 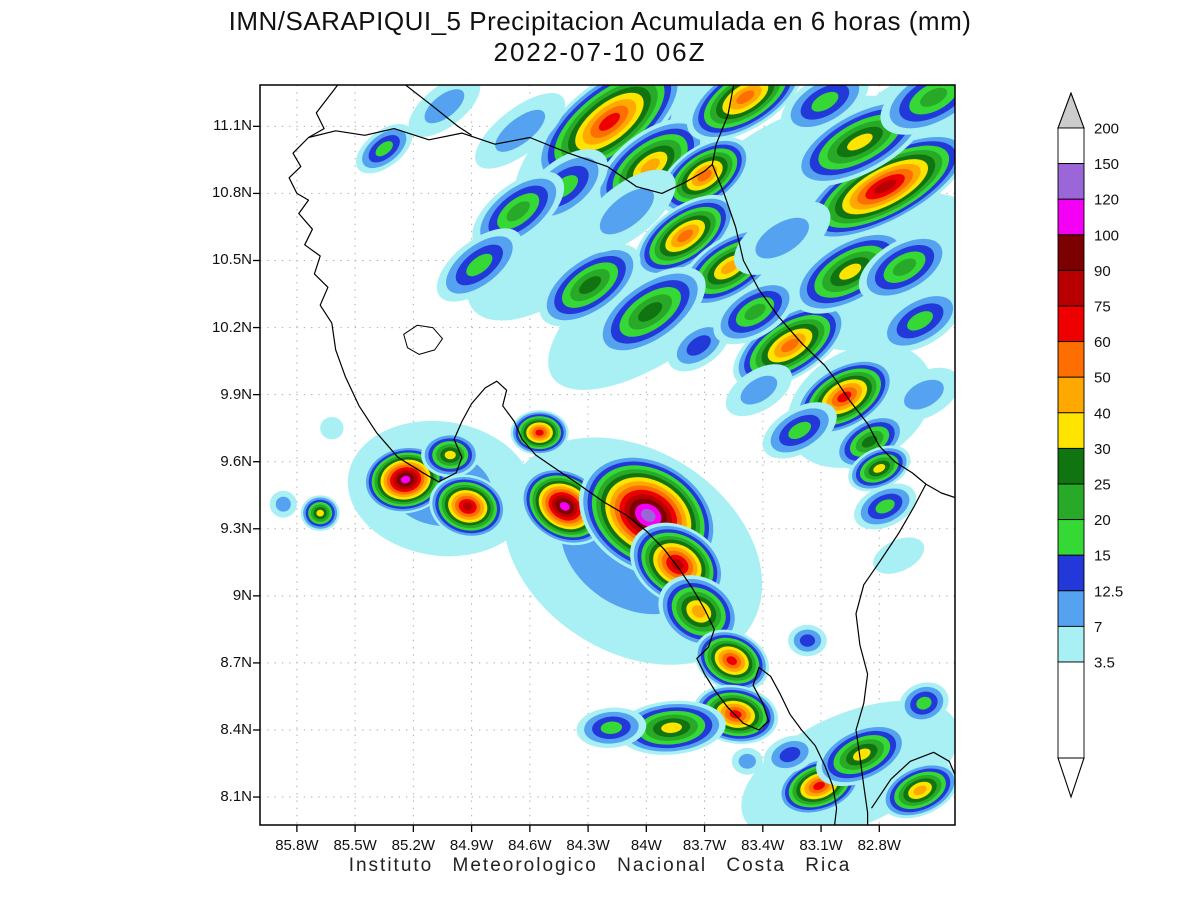 What do you see at coordinates (236, 394) in the screenshot?
I see `lat-tick-label: 9.9N` at bounding box center [236, 394].